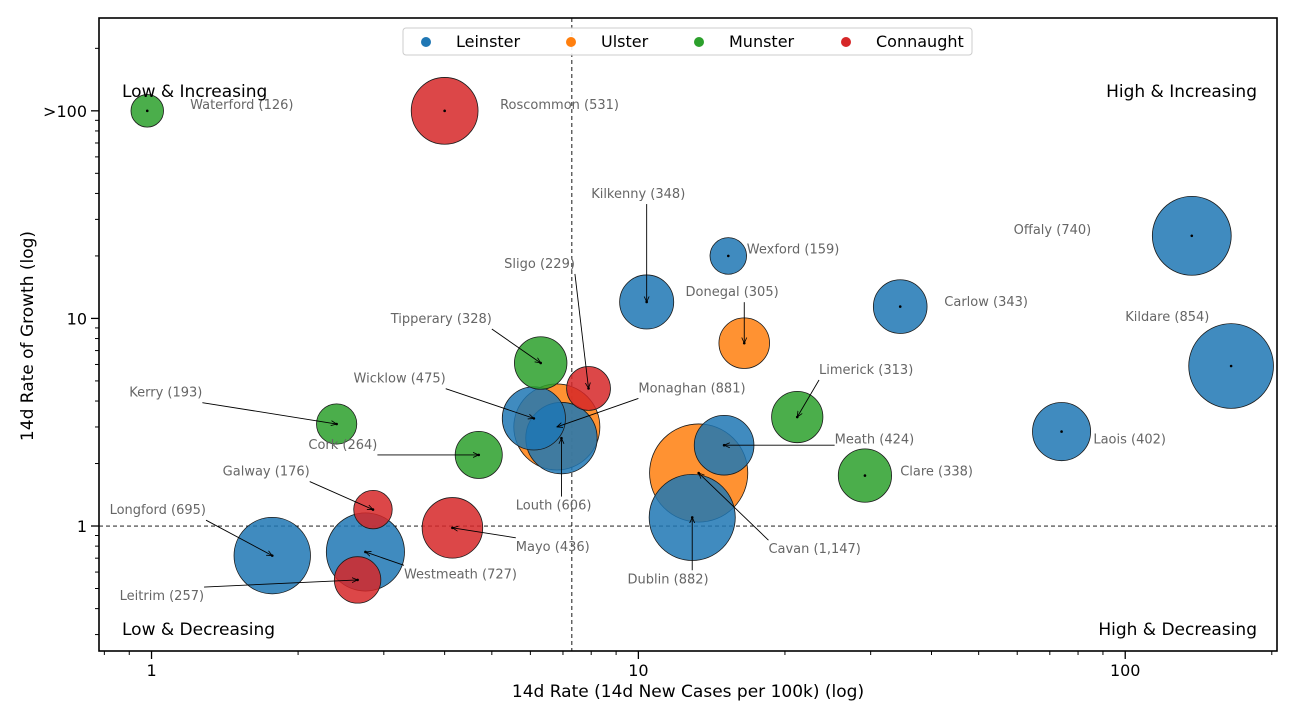 This screenshot has height=720, width=1296. Describe the element at coordinates (238, 537) in the screenshot. I see `arrow-longford` at that location.